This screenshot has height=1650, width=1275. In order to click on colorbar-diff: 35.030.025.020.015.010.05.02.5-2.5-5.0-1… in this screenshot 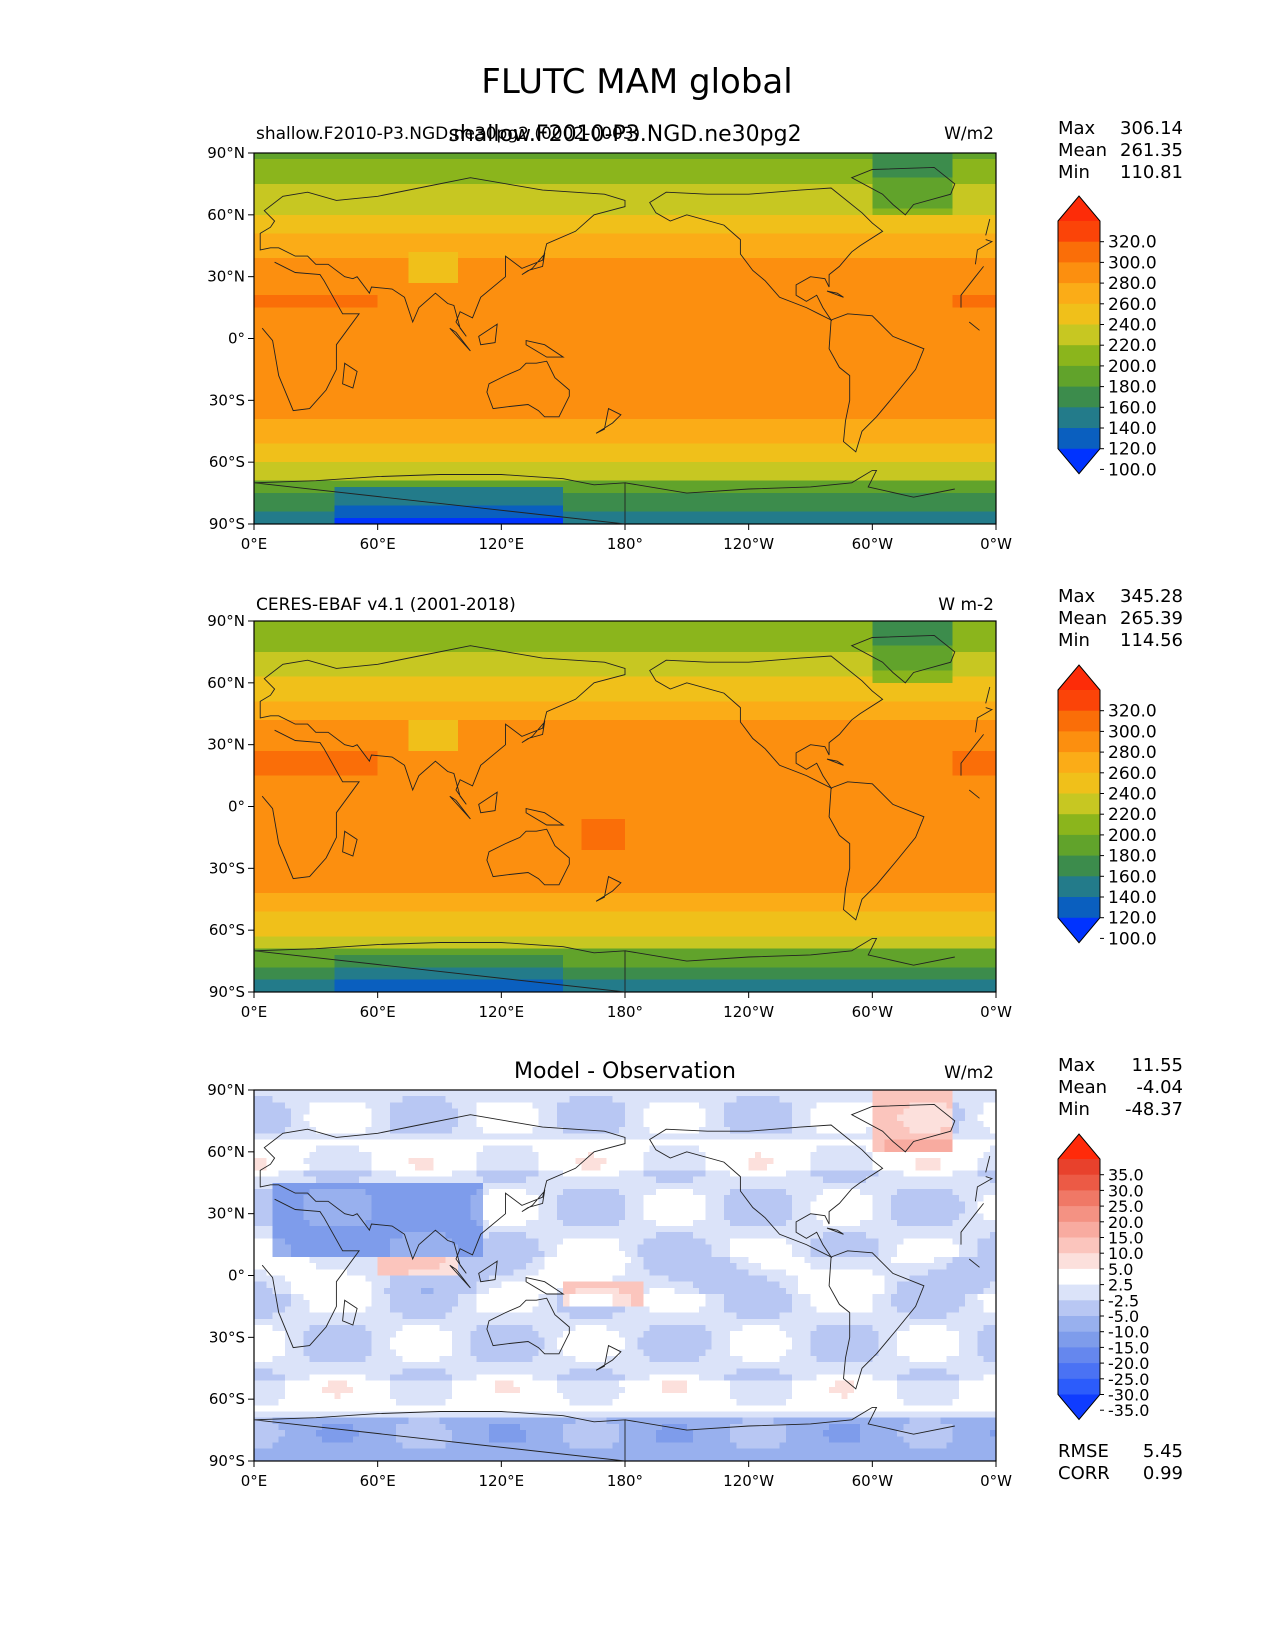, I will do `click(1103, 1277)`.